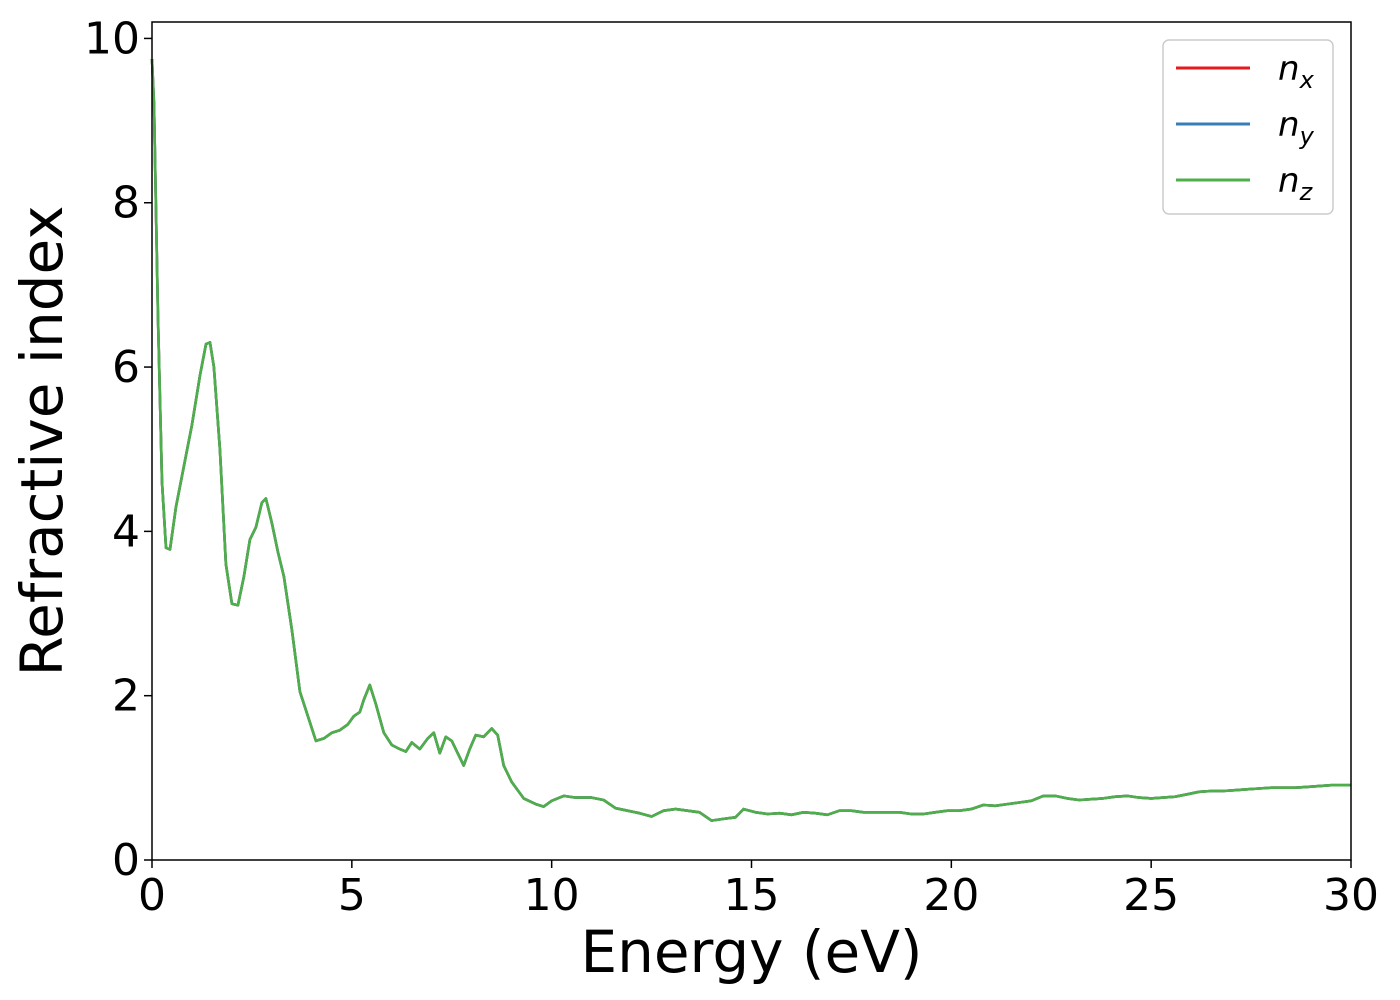  What do you see at coordinates (751, 952) in the screenshot?
I see `x-axis-label: Energy (eV)` at bounding box center [751, 952].